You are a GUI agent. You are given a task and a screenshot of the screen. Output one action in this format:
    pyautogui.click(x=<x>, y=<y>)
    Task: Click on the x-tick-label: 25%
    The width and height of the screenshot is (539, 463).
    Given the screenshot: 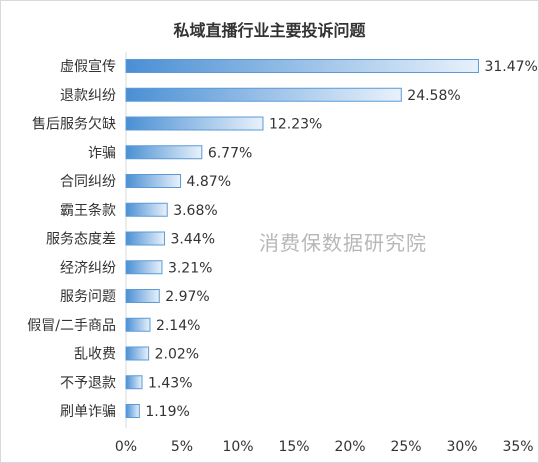 What is the action you would take?
    pyautogui.click(x=405, y=447)
    